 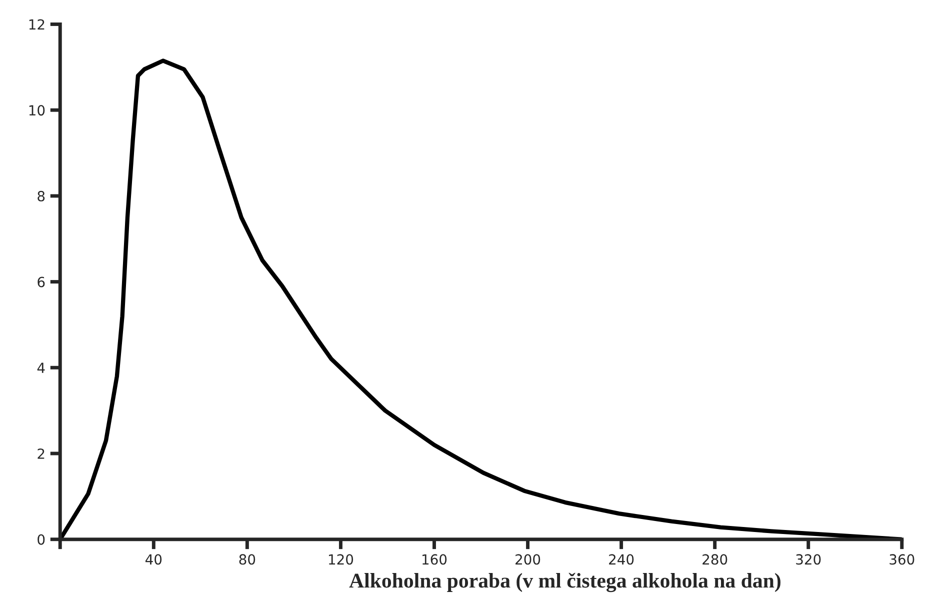 I want to click on y-tick-label: 6, so click(x=41, y=282).